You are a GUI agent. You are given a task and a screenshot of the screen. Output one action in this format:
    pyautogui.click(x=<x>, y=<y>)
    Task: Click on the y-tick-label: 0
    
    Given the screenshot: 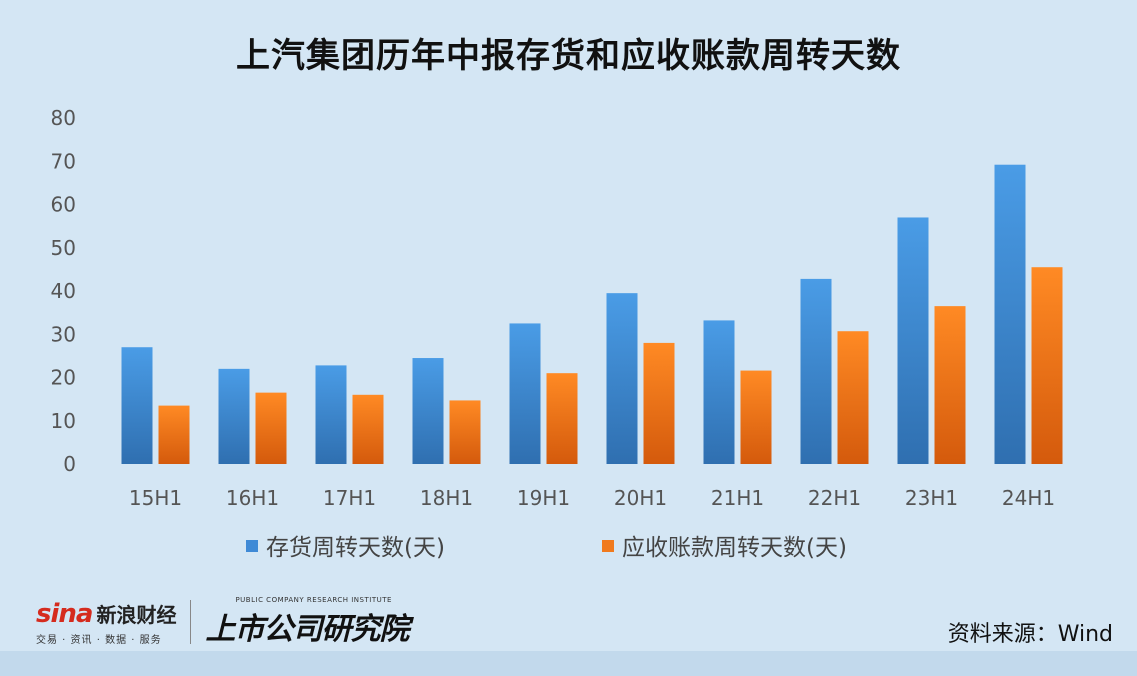 What is the action you would take?
    pyautogui.click(x=69, y=464)
    